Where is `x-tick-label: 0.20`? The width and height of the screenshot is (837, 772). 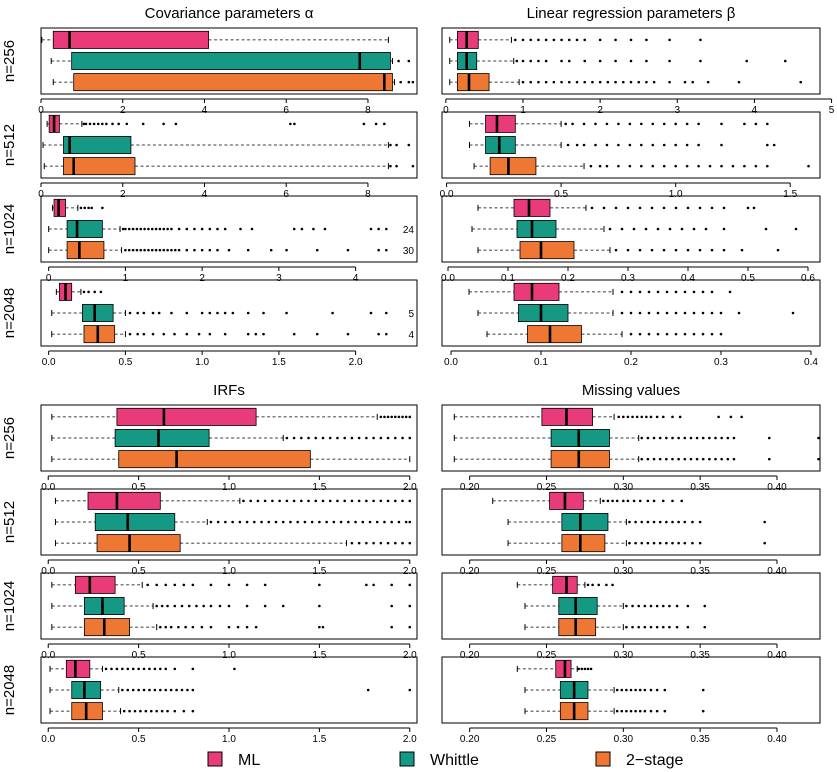
x-tick-label: 0.20 is located at coordinates (470, 655).